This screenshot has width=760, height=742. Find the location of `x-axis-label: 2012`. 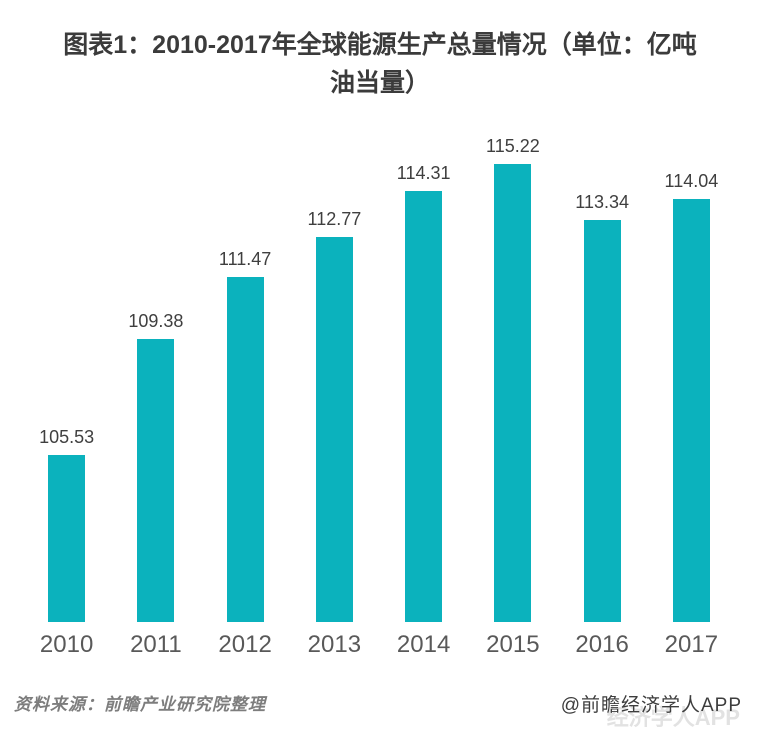

x-axis-label: 2012 is located at coordinates (245, 644).